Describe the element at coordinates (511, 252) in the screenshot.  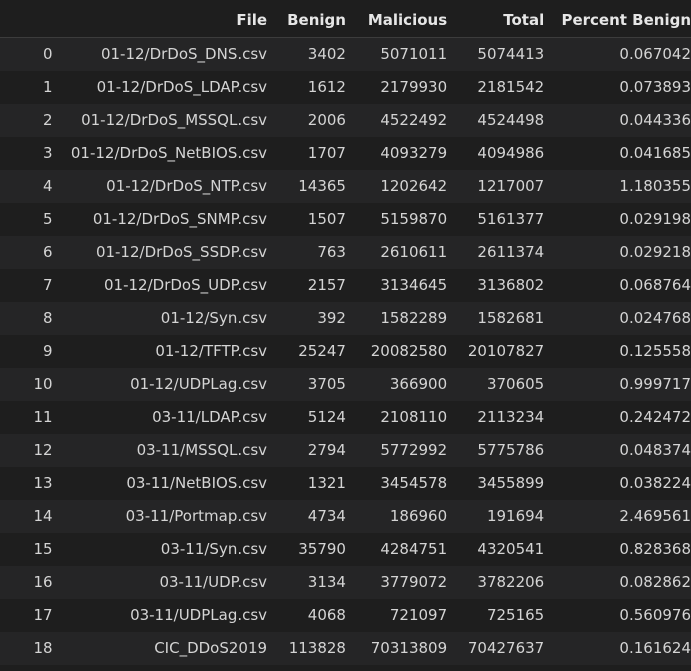
I see `cell-total: 2611374` at that location.